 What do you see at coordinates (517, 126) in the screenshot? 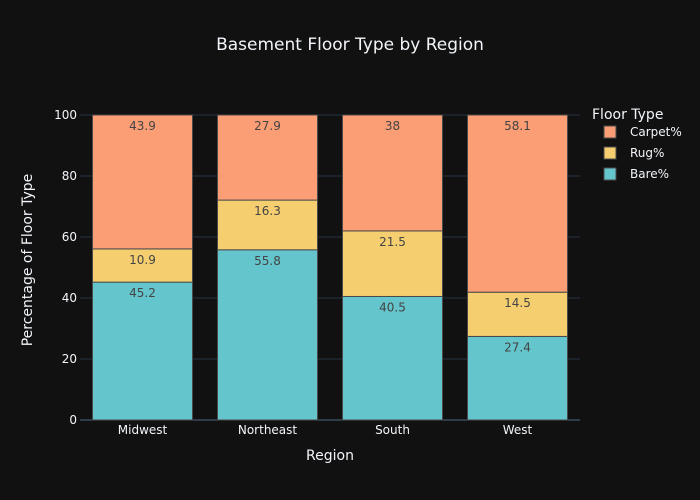
I see `bar-value-label: 58.1` at bounding box center [517, 126].